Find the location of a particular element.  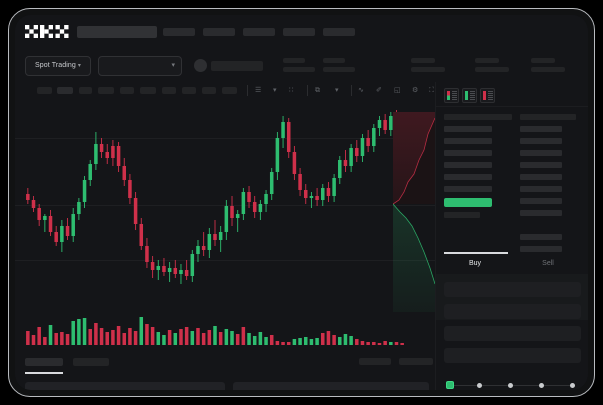

orderbook-asks-icon is located at coordinates (487, 95).